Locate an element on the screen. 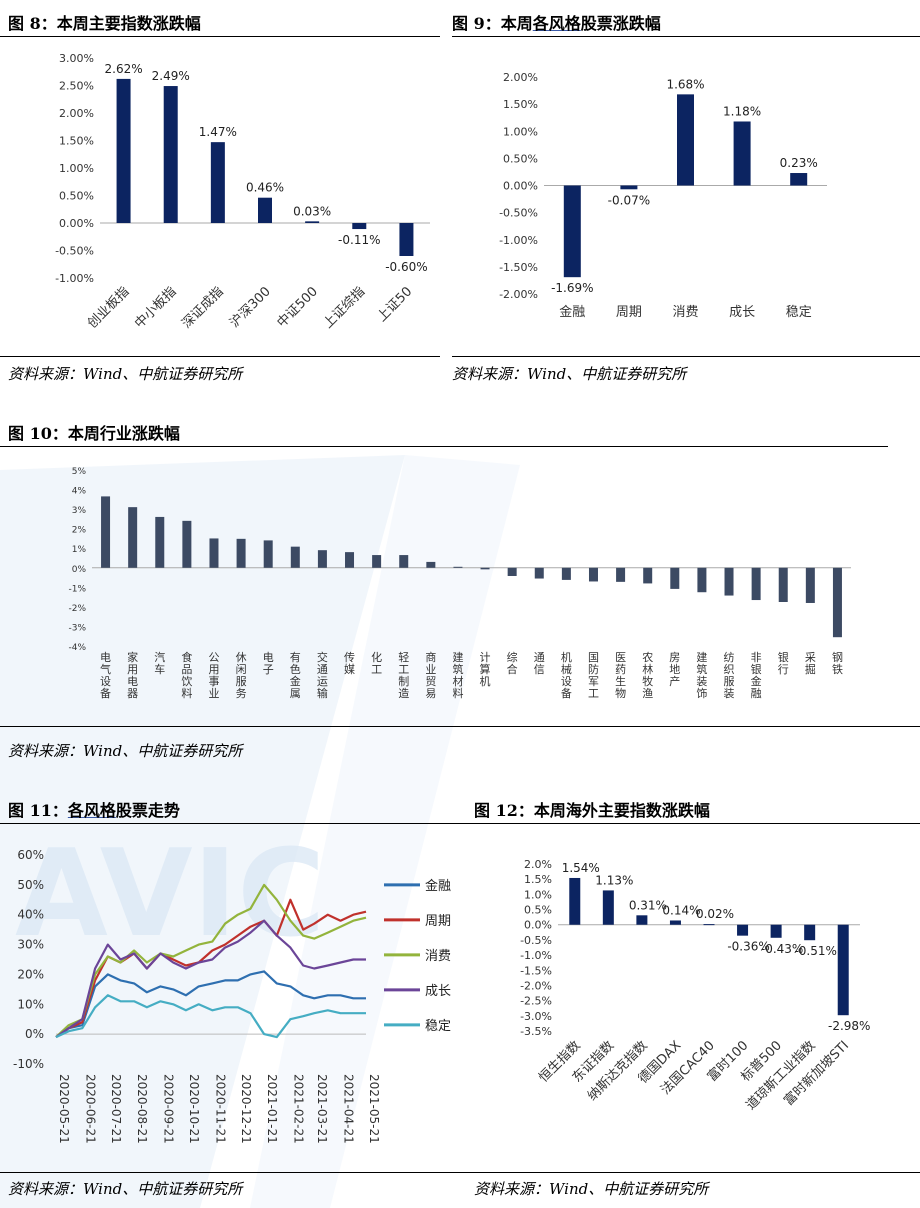 Image resolution: width=920 pixels, height=1208 pixels. y-tick-label: 0% is located at coordinates (34, 1034).